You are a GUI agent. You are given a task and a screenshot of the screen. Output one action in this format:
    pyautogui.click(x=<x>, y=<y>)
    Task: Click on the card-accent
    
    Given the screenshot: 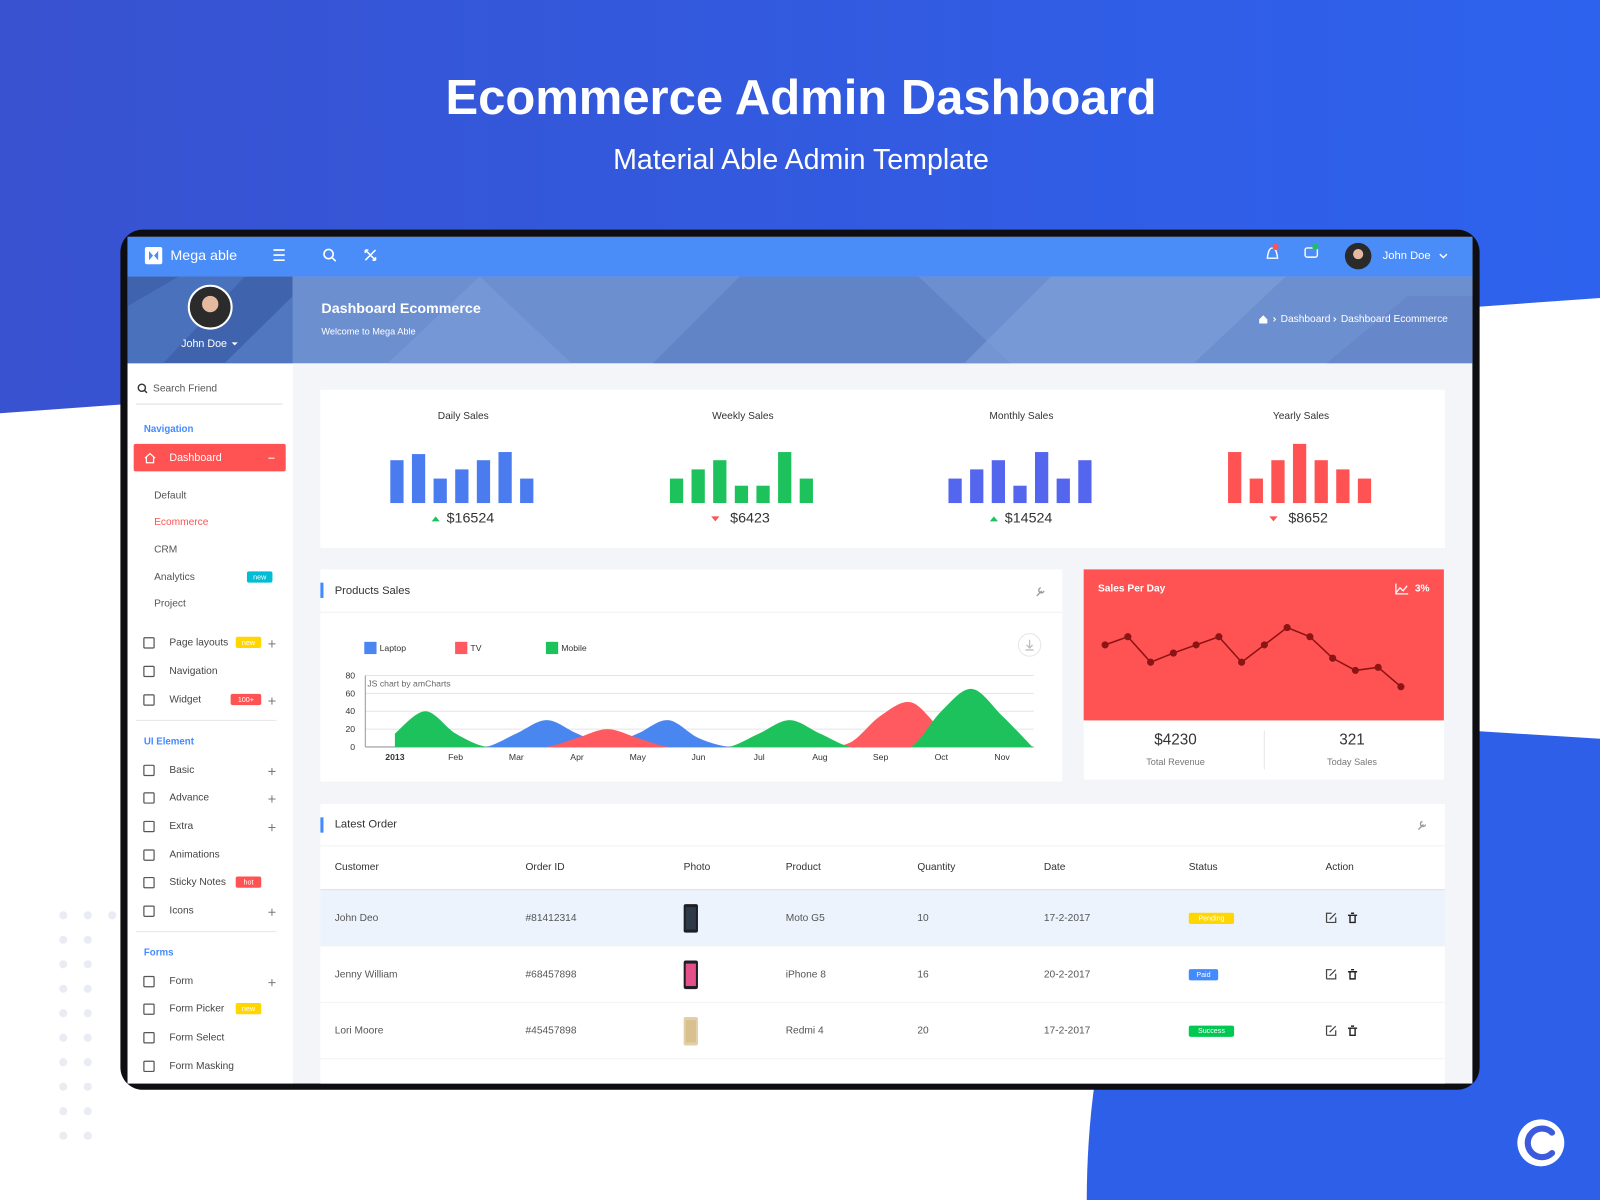 What is the action you would take?
    pyautogui.click(x=322, y=590)
    